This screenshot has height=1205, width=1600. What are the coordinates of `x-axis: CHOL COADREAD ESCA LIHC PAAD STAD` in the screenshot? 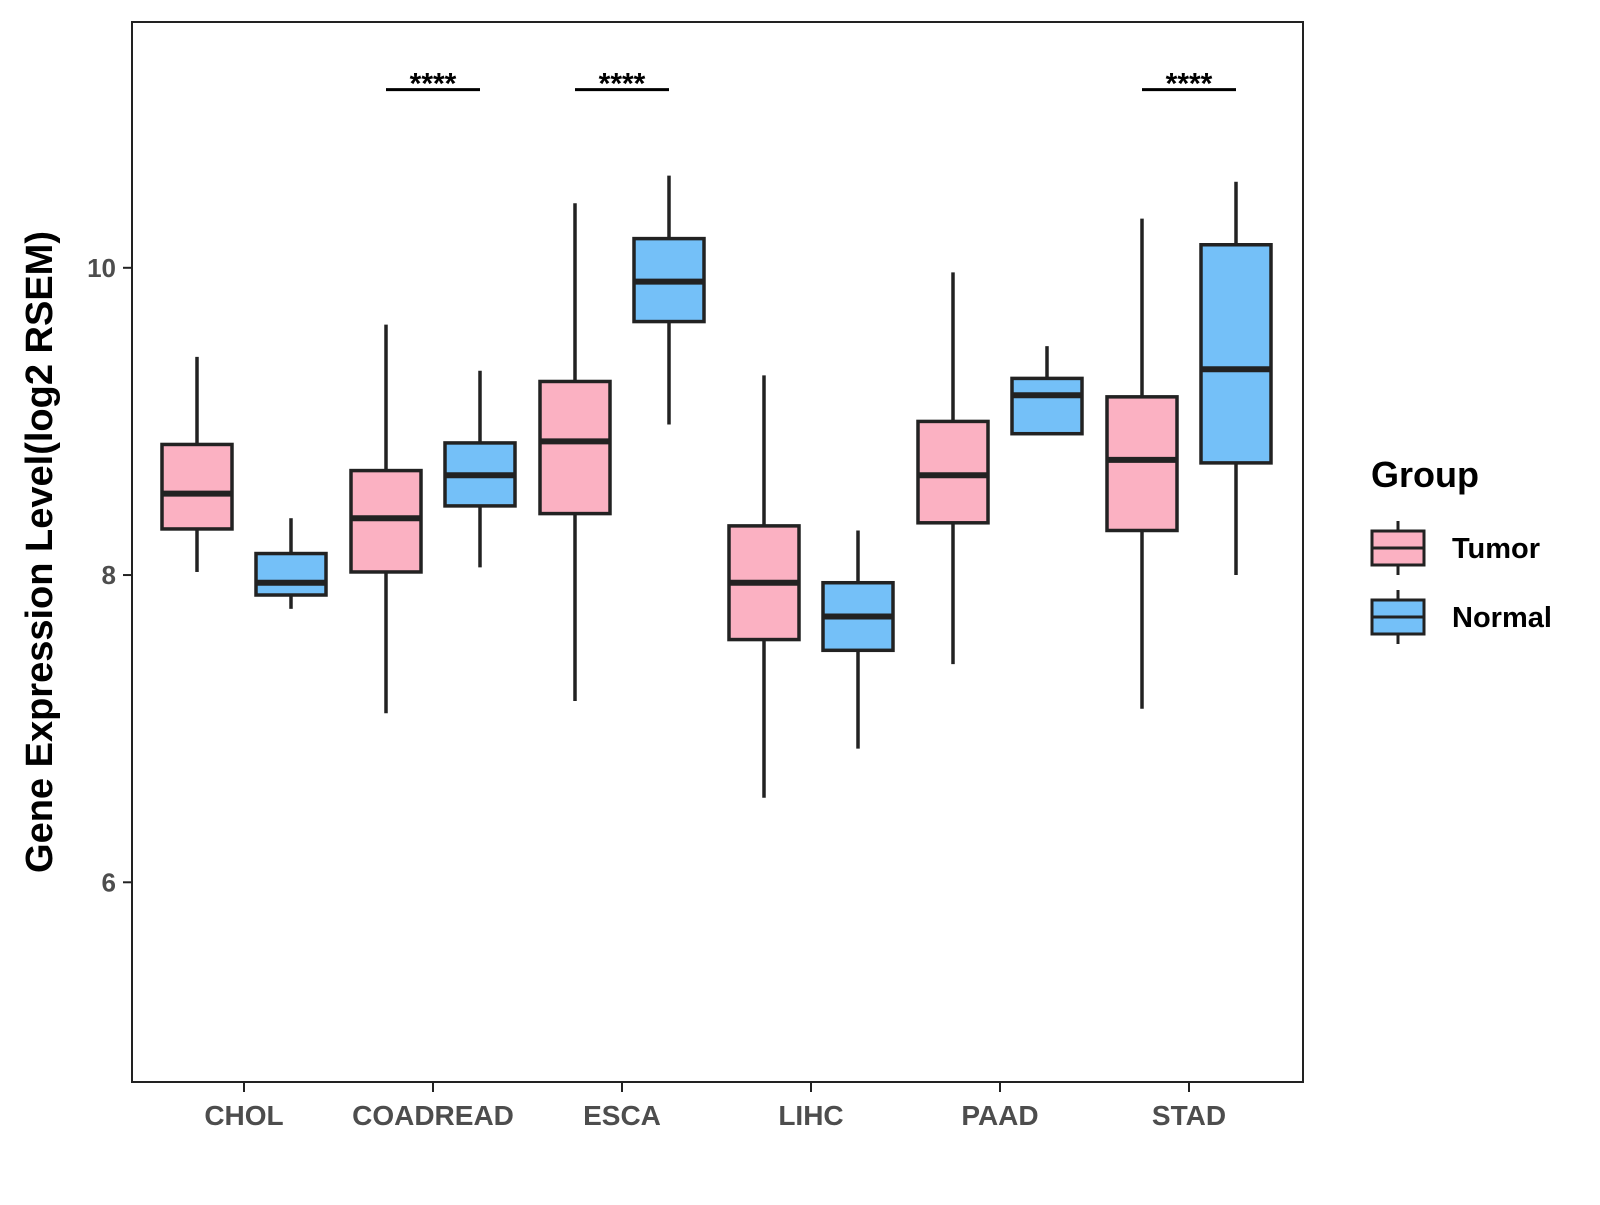 It's located at (715, 1106).